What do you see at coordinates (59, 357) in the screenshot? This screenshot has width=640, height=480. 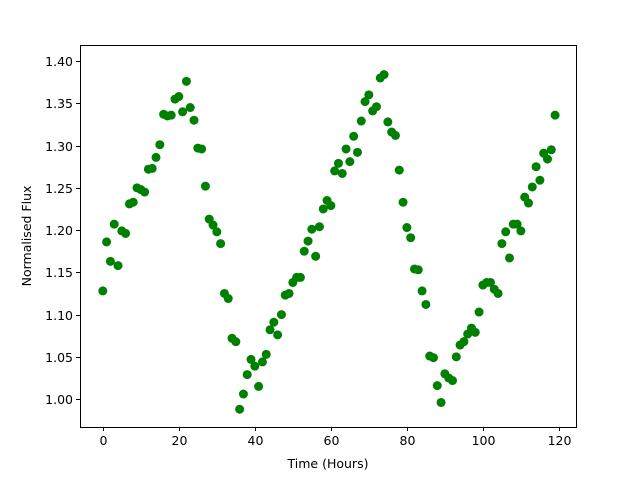 I see `y-tick-label: 1.05` at bounding box center [59, 357].